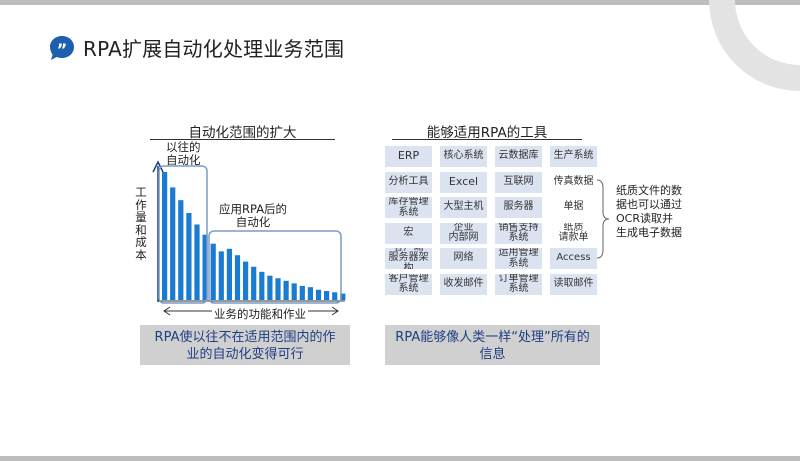 Image resolution: width=800 pixels, height=461 pixels. I want to click on brace-icon, so click(603, 219).